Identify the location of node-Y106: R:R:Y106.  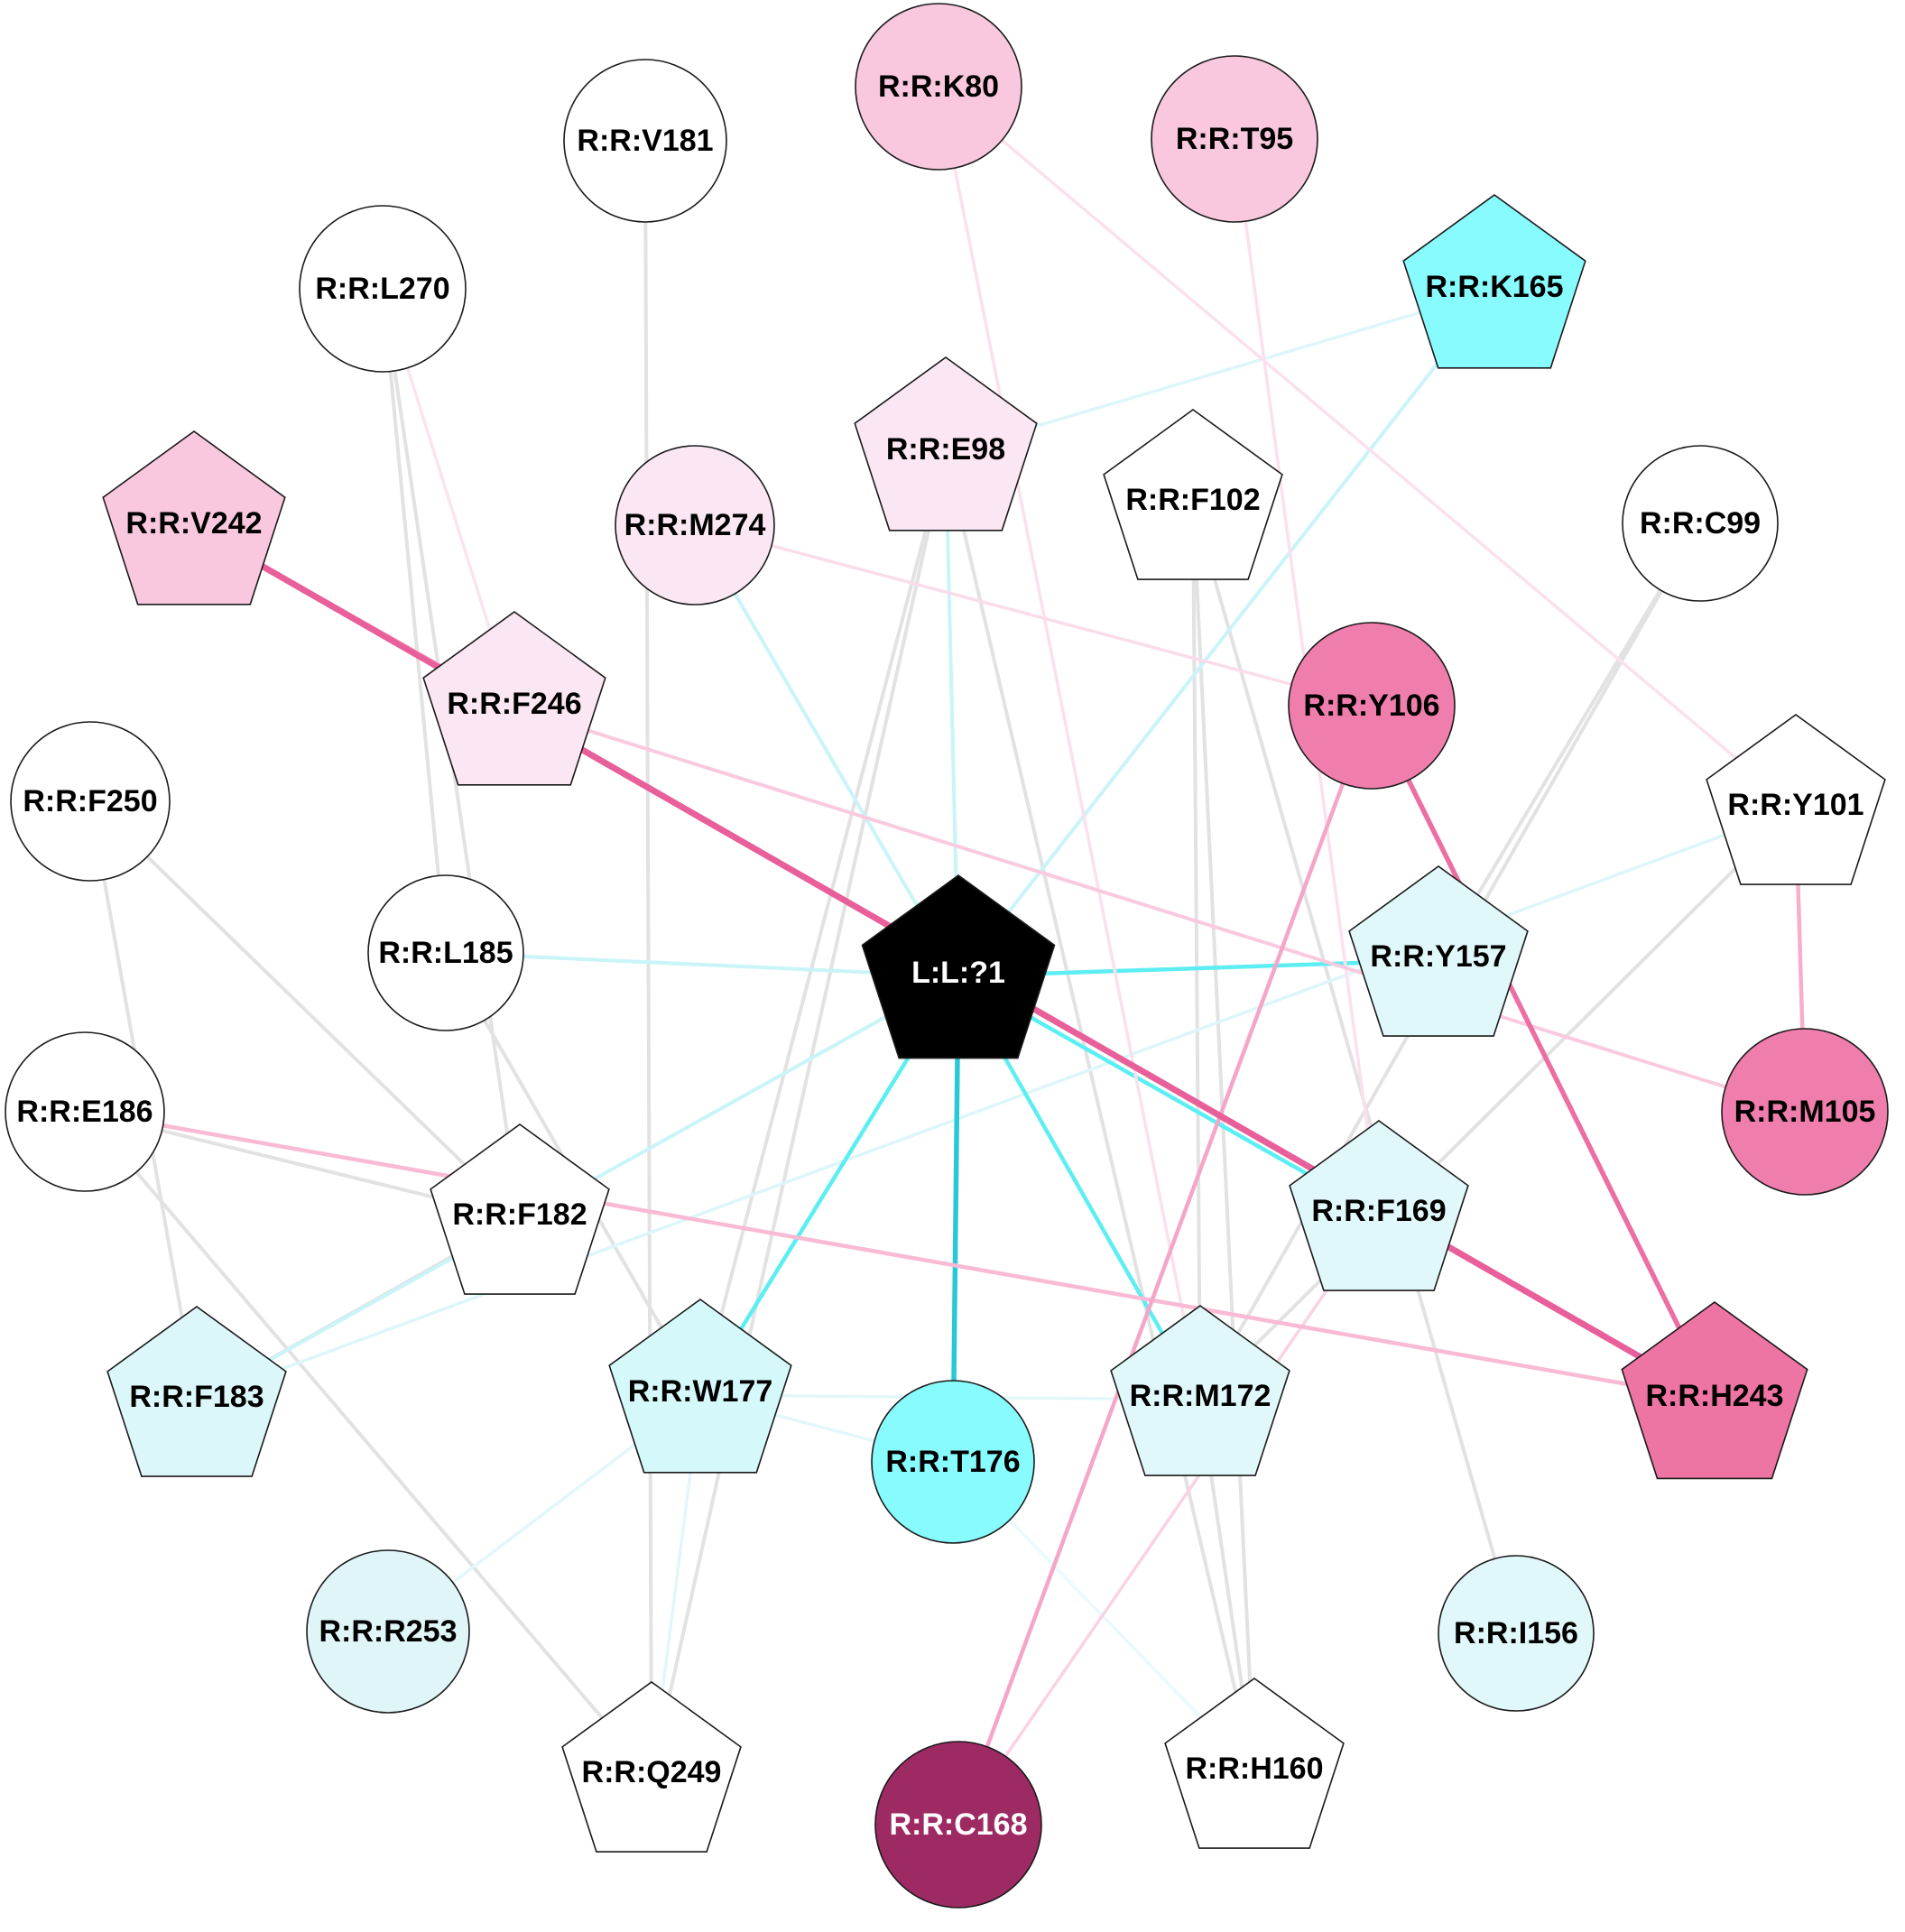
(1372, 706).